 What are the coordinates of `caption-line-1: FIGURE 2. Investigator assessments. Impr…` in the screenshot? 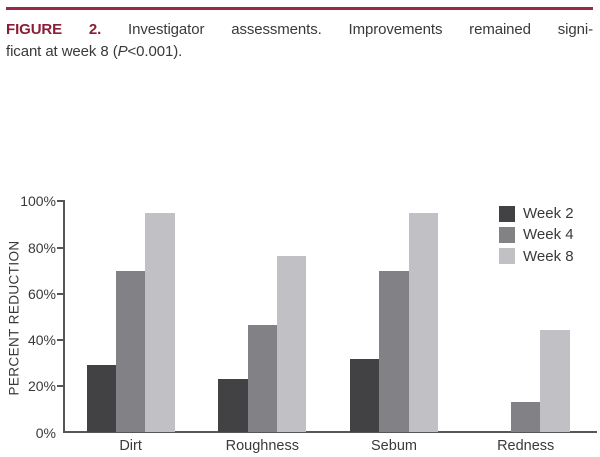 It's located at (299, 30).